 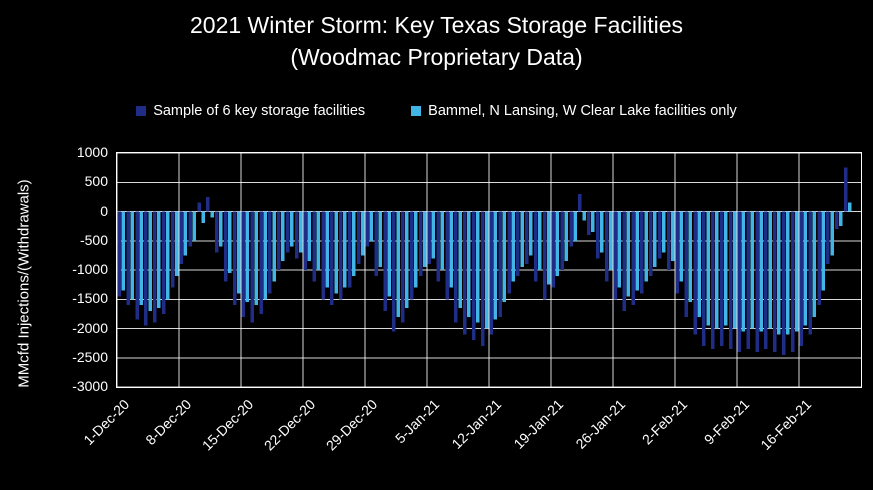 What do you see at coordinates (167, 255) in the screenshot?
I see `bar-bammel-6-Dec` at bounding box center [167, 255].